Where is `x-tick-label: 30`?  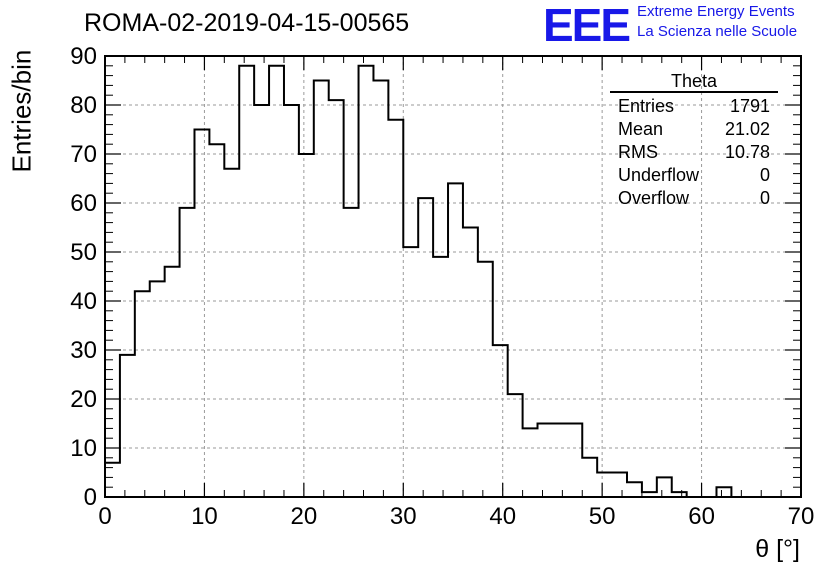
x-tick-label: 30 is located at coordinates (403, 516).